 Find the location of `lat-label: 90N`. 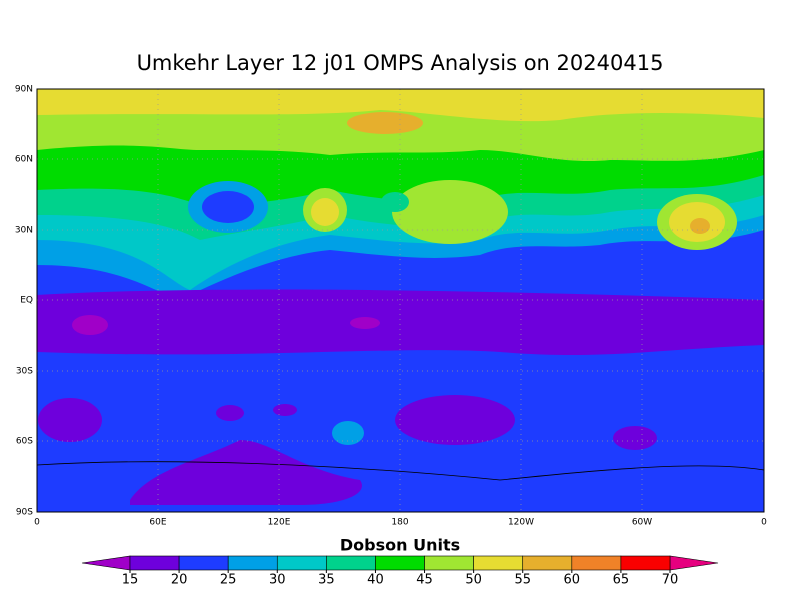

lat-label: 90N is located at coordinates (24, 90).